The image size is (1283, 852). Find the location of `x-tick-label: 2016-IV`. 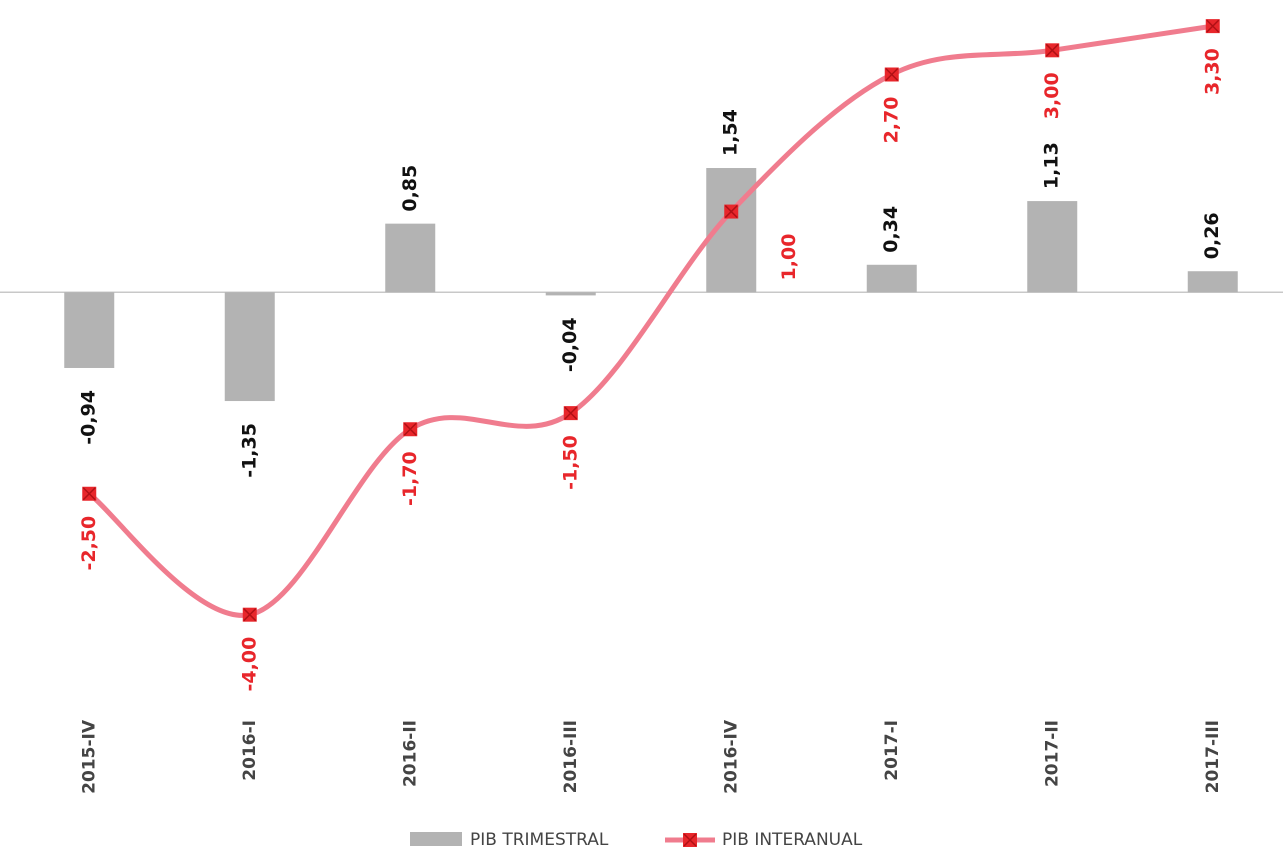

x-tick-label: 2016-IV is located at coordinates (731, 756).